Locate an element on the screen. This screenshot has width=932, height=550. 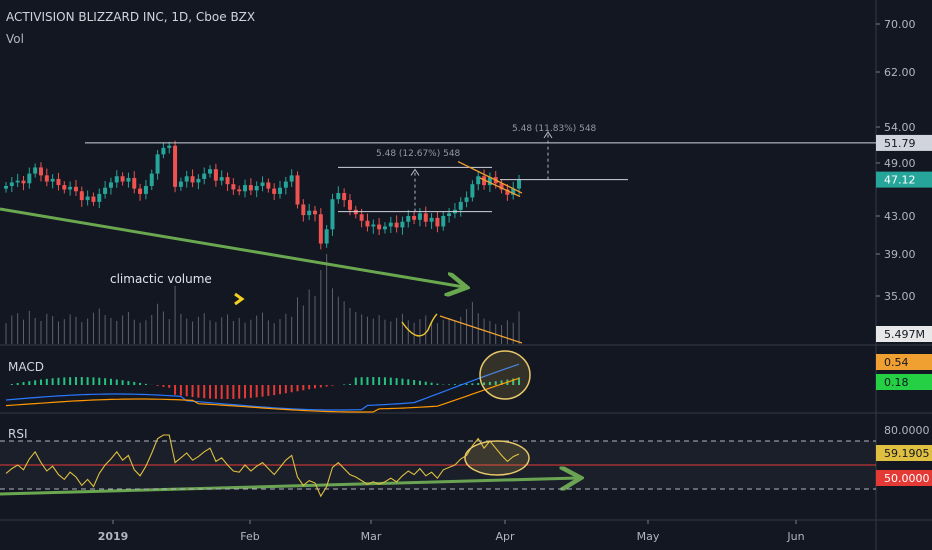
macd-pane is located at coordinates (268, 381).